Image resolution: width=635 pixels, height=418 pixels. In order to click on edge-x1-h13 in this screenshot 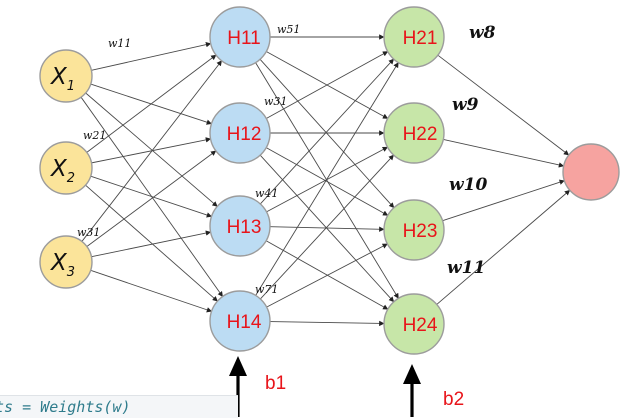, I will do `click(151, 149)`.